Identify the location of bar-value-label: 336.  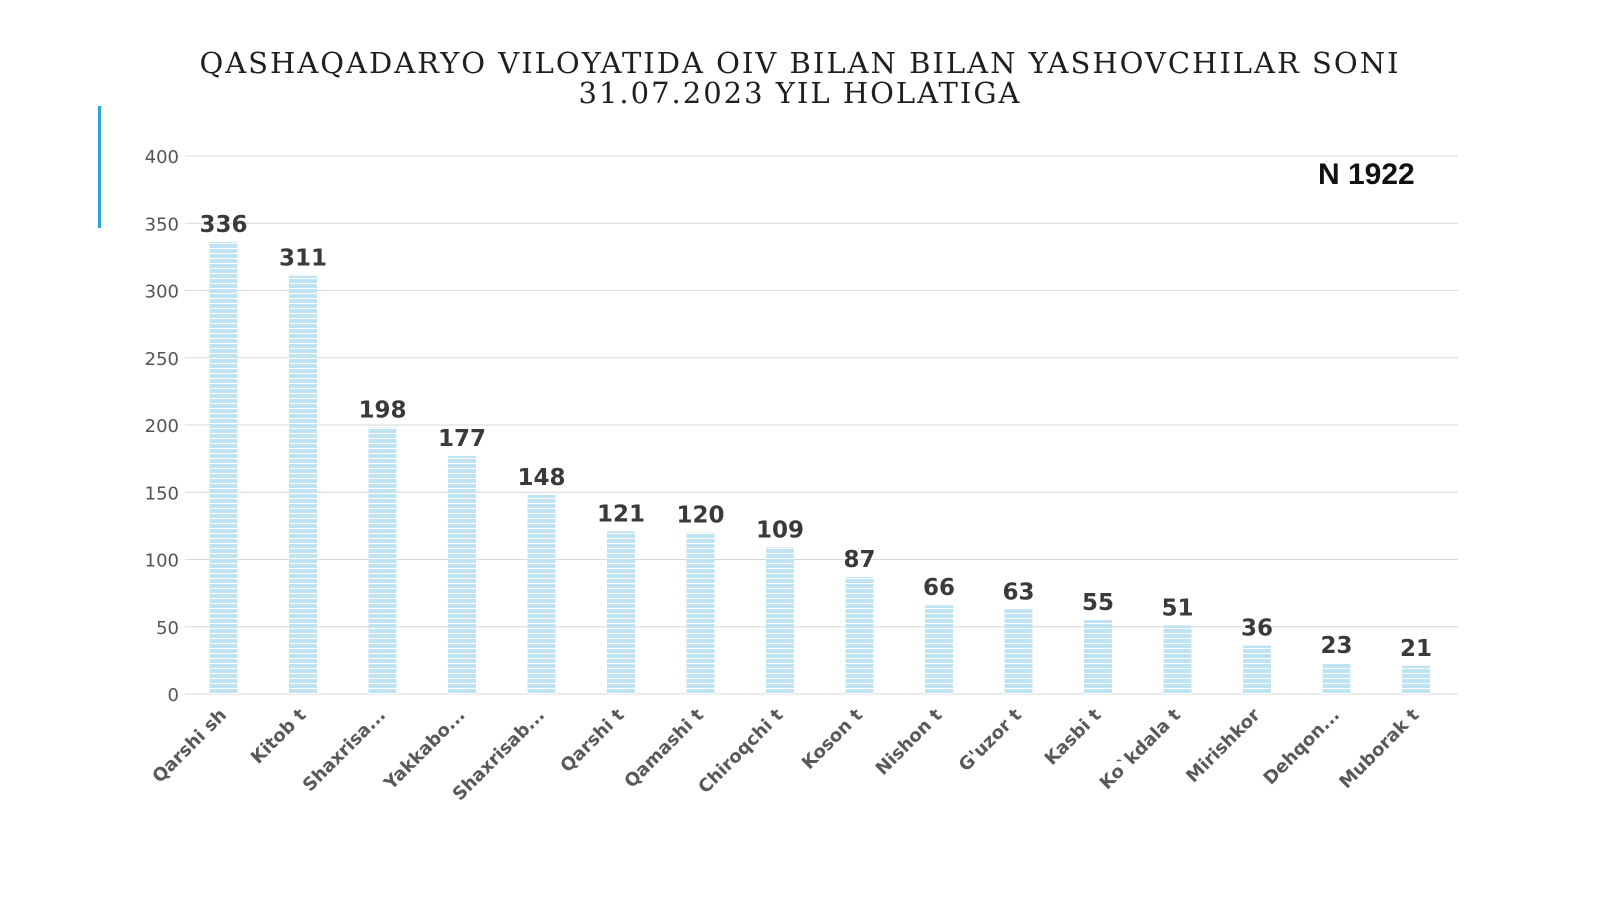
(223, 225).